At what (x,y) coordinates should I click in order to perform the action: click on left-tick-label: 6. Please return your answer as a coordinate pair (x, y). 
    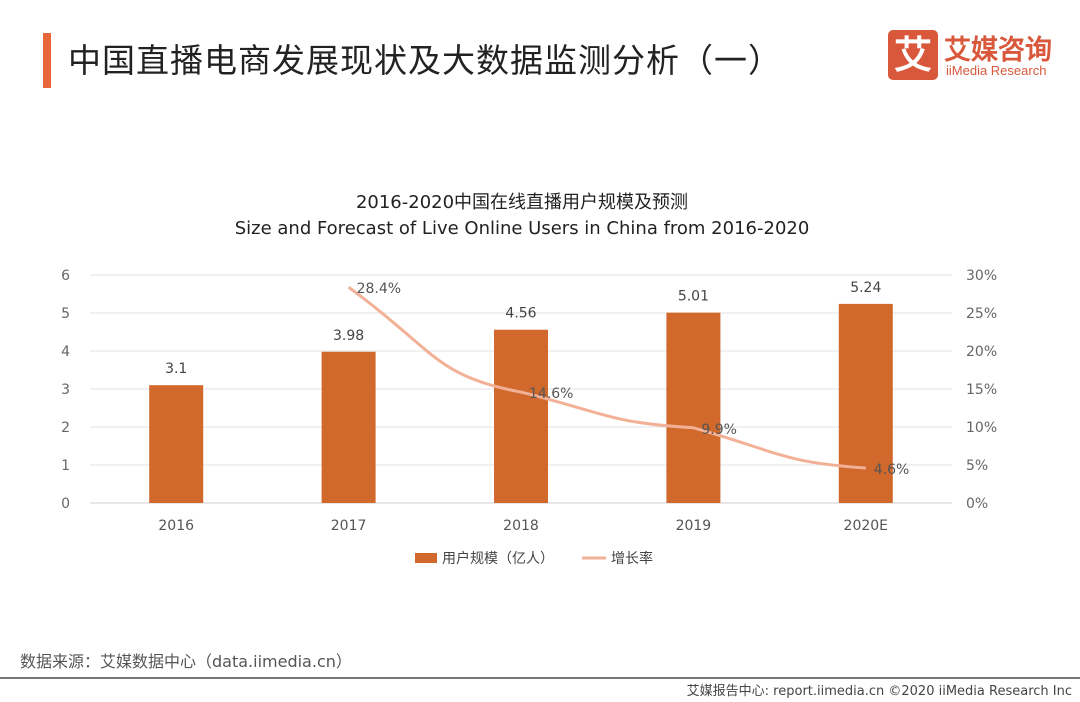
    Looking at the image, I should click on (65, 276).